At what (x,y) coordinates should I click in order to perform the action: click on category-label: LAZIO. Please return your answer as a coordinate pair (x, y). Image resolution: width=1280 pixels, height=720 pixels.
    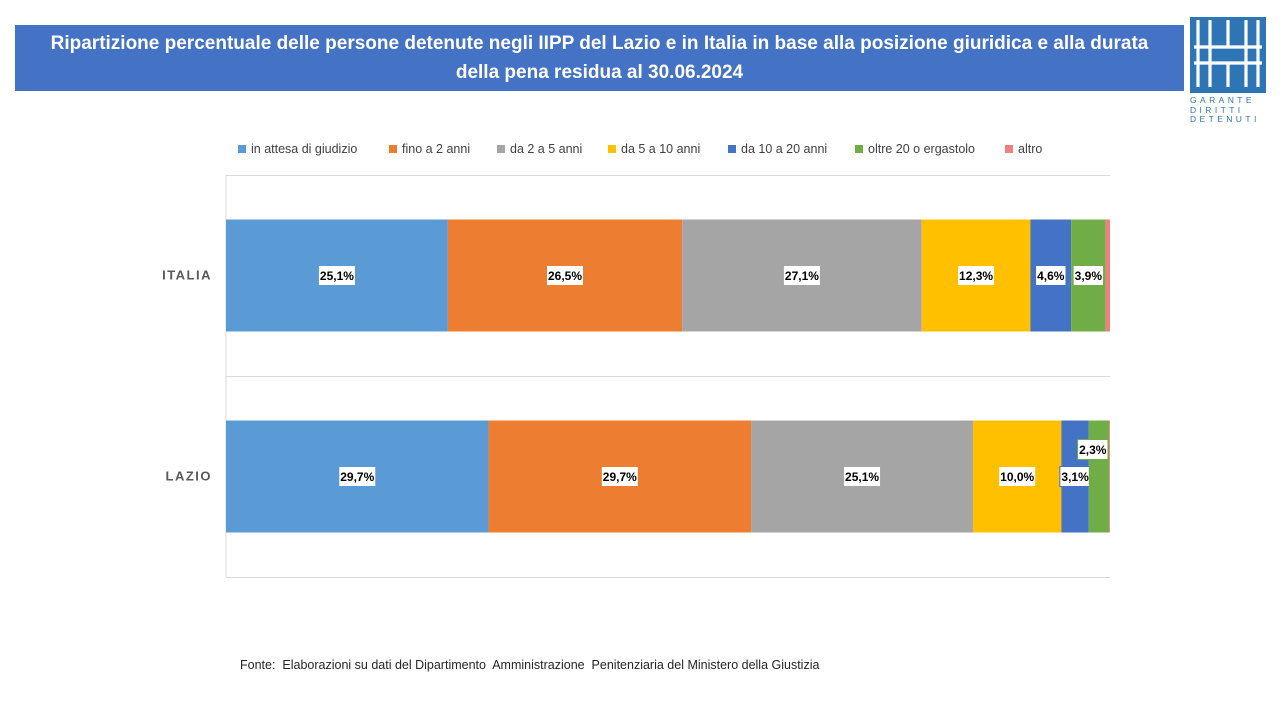
    Looking at the image, I should click on (189, 476).